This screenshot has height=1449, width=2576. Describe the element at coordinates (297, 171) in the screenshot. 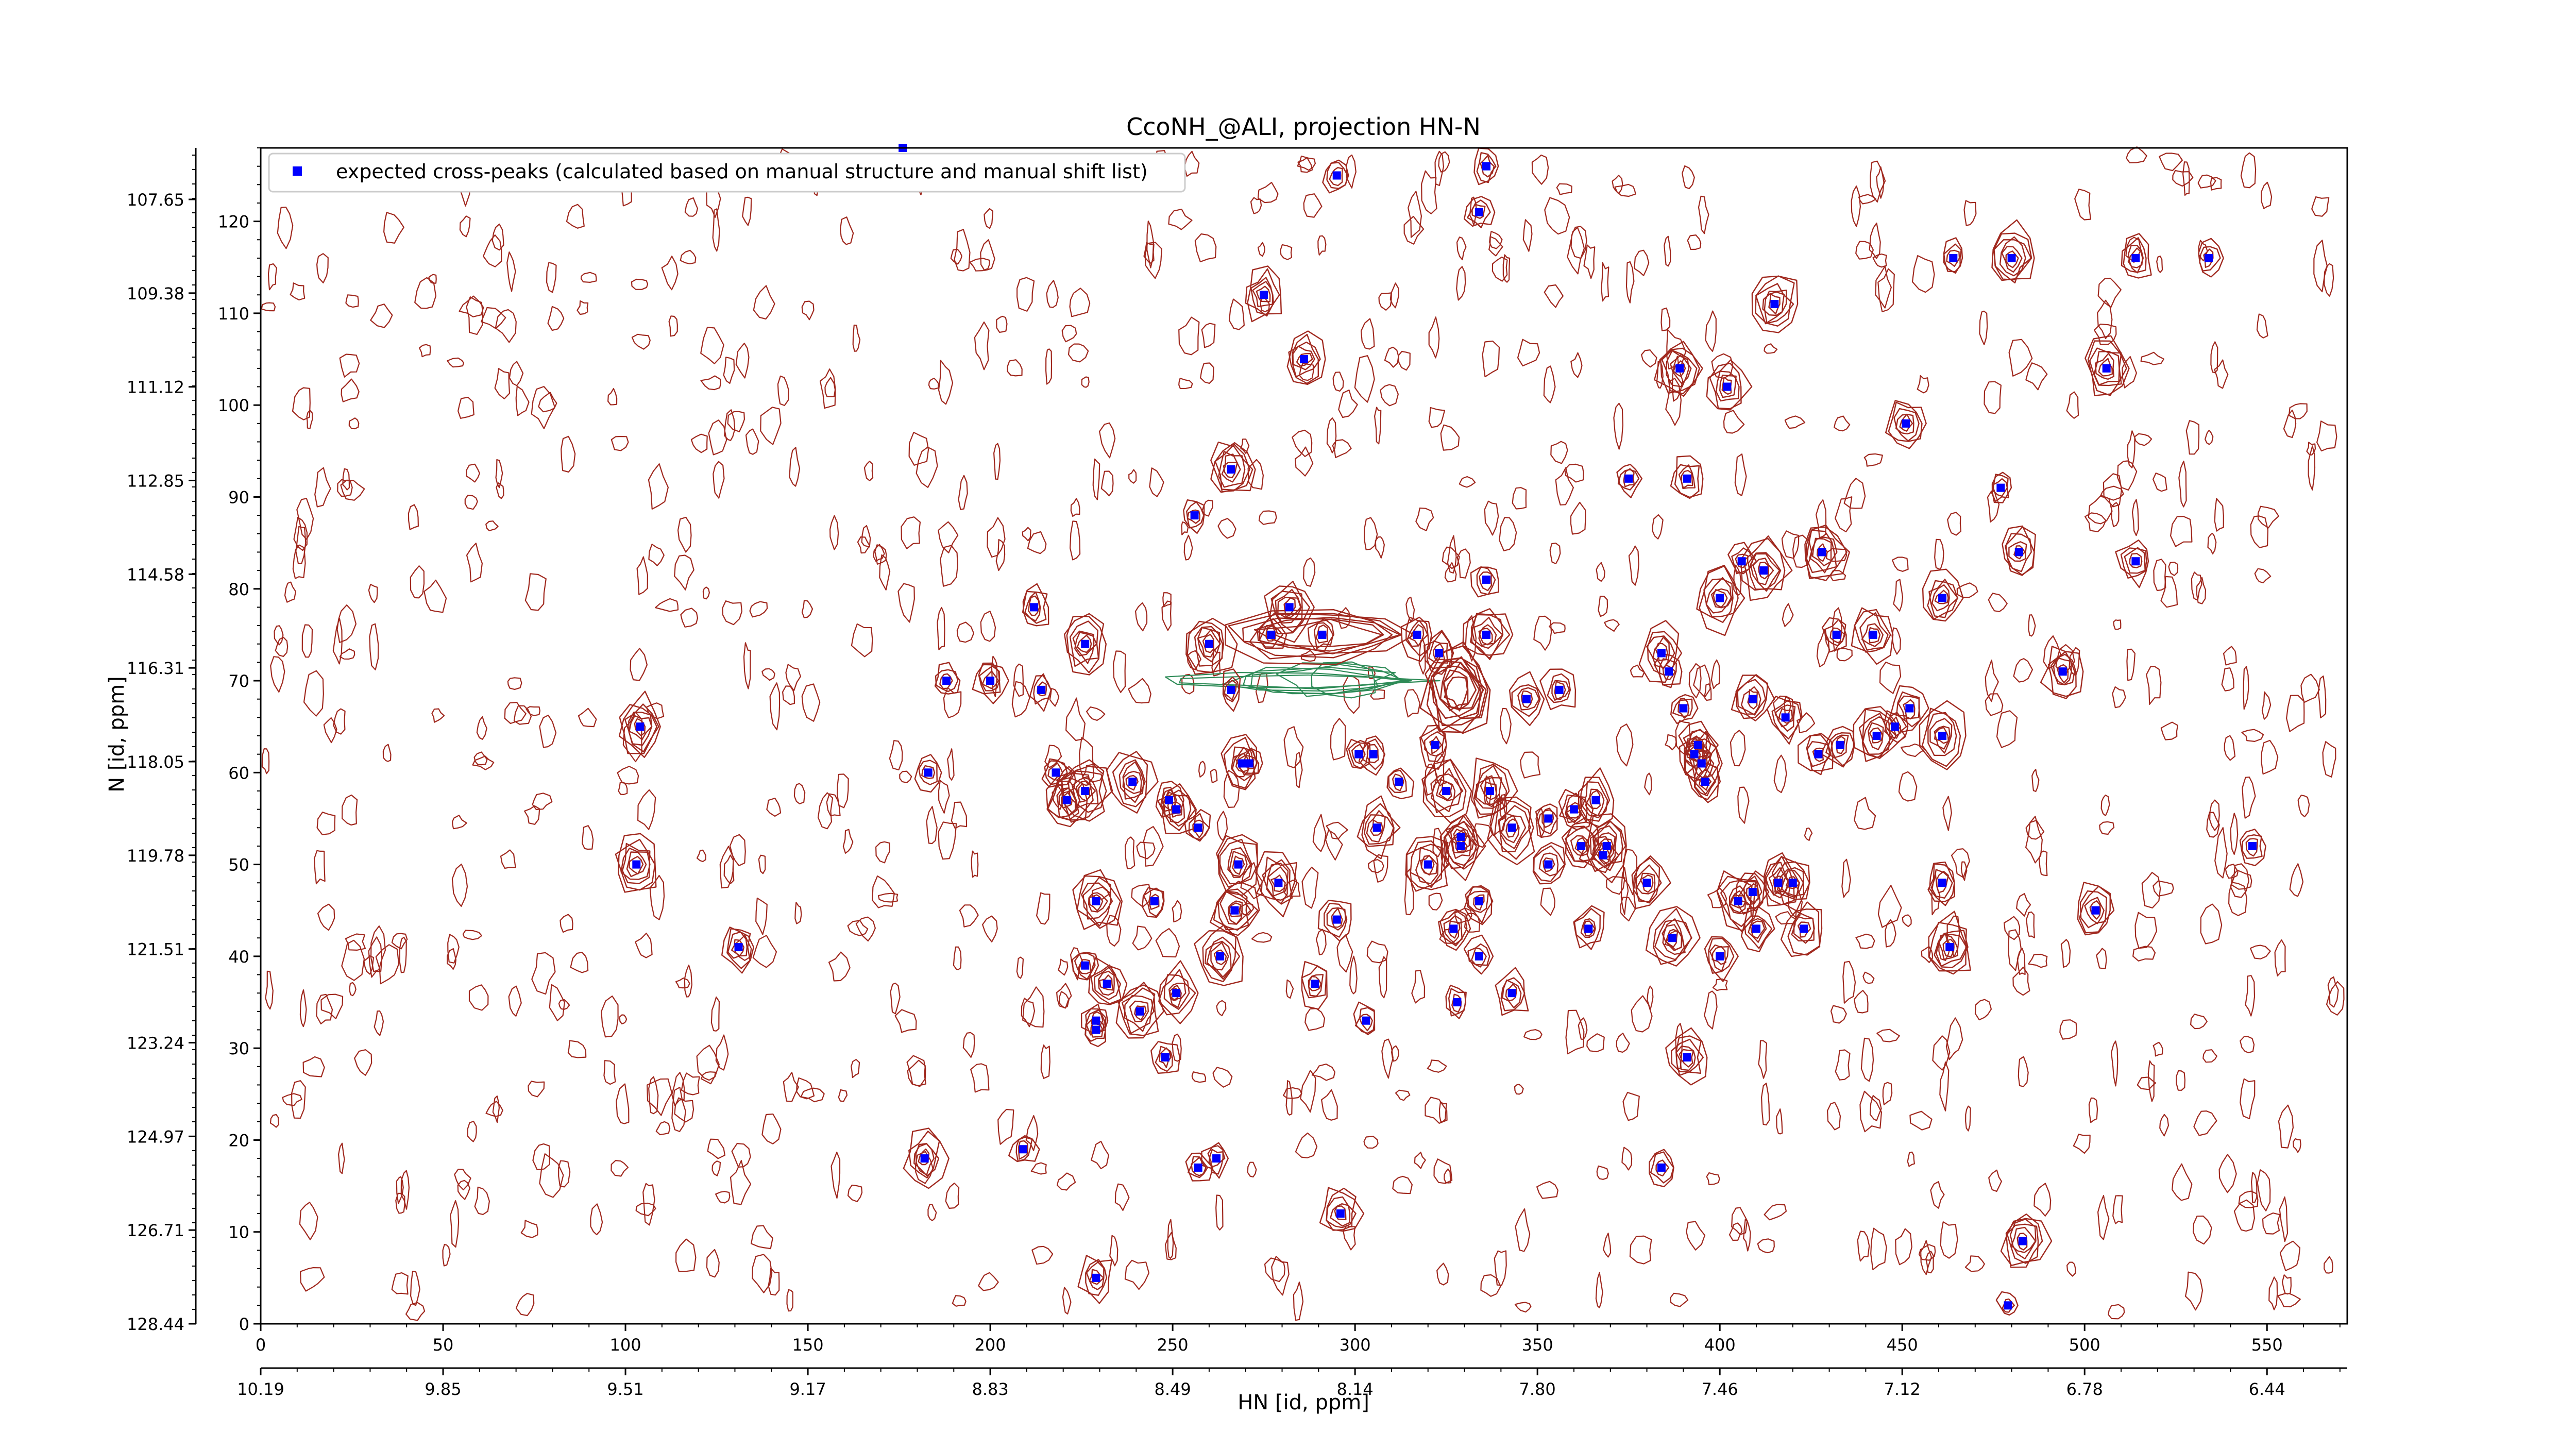

I see `legend-marker` at that location.